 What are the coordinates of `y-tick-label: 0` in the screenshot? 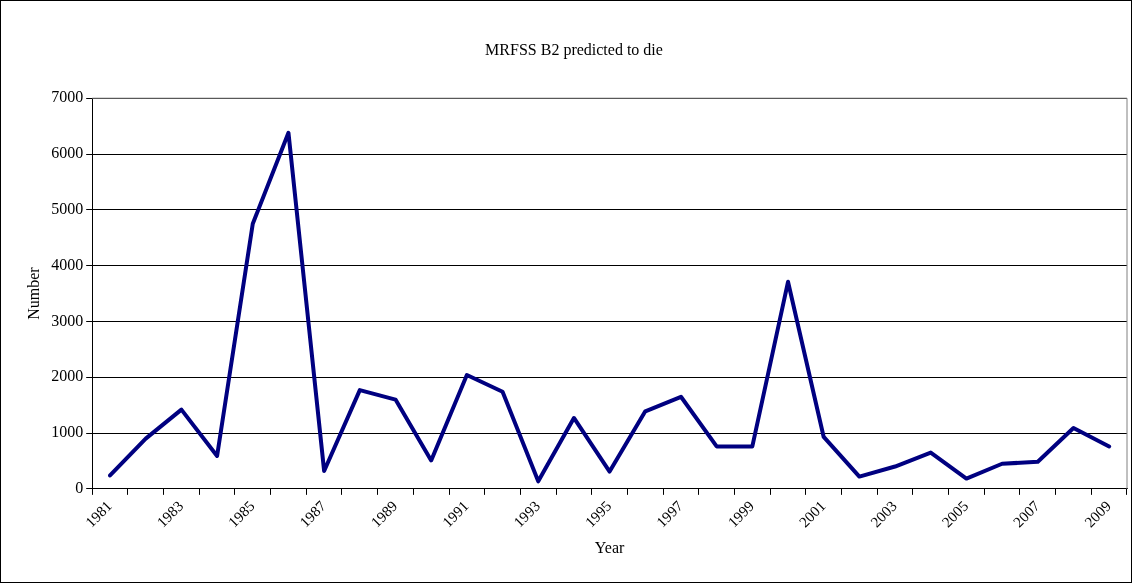 It's located at (79, 488).